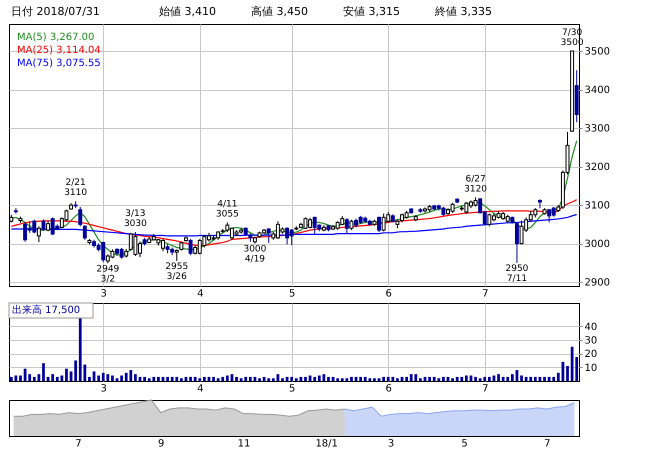 The width and height of the screenshot is (652, 469). What do you see at coordinates (55, 11) in the screenshot?
I see `chart-title: 日付 2018/07/31` at bounding box center [55, 11].